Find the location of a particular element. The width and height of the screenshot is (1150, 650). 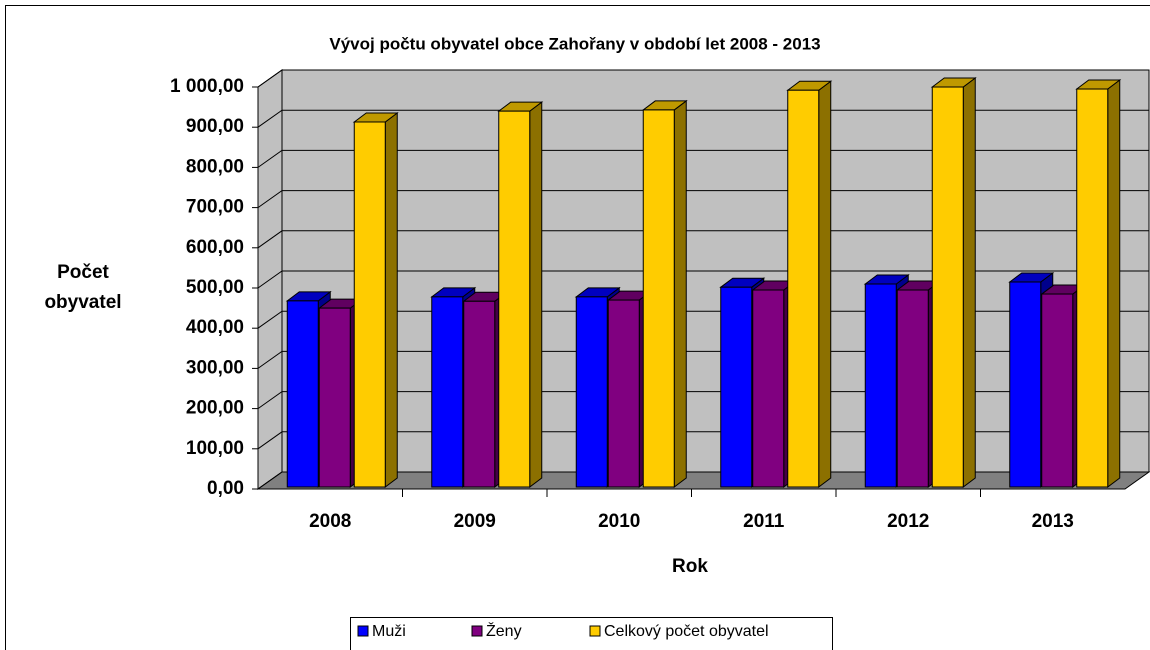

y-tick-label: 300,00 is located at coordinates (215, 367).